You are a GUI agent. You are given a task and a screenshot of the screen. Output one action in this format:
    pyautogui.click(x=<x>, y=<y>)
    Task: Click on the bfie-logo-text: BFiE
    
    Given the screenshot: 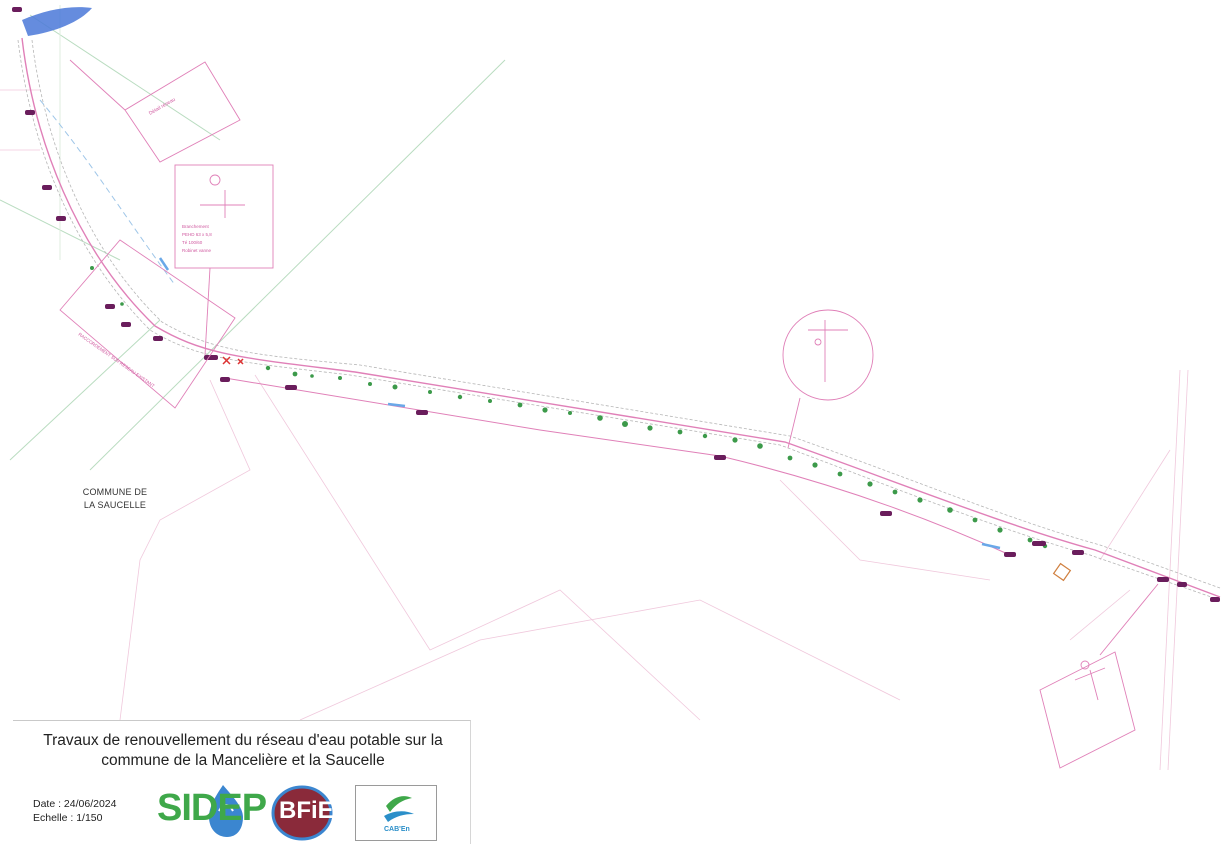 What is the action you would take?
    pyautogui.click(x=306, y=810)
    